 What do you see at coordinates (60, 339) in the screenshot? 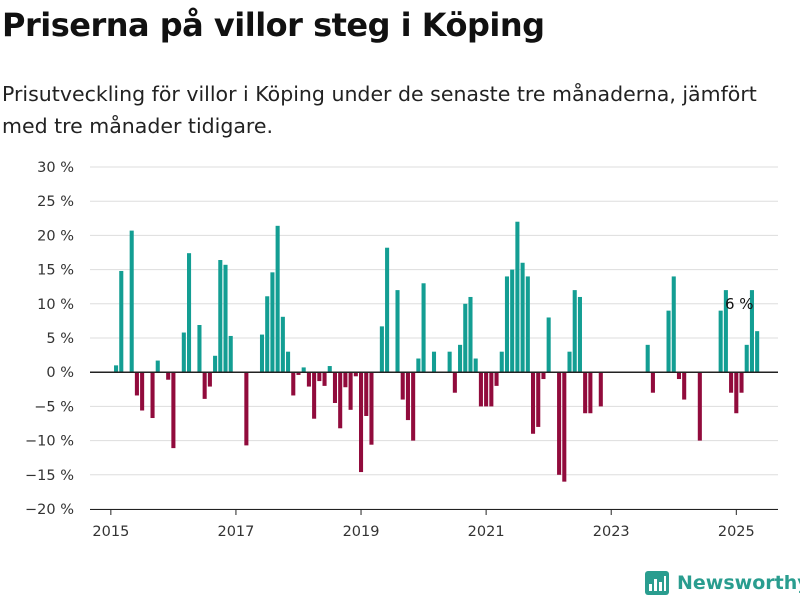
I see `y-tick-label: 5 %` at bounding box center [60, 339].